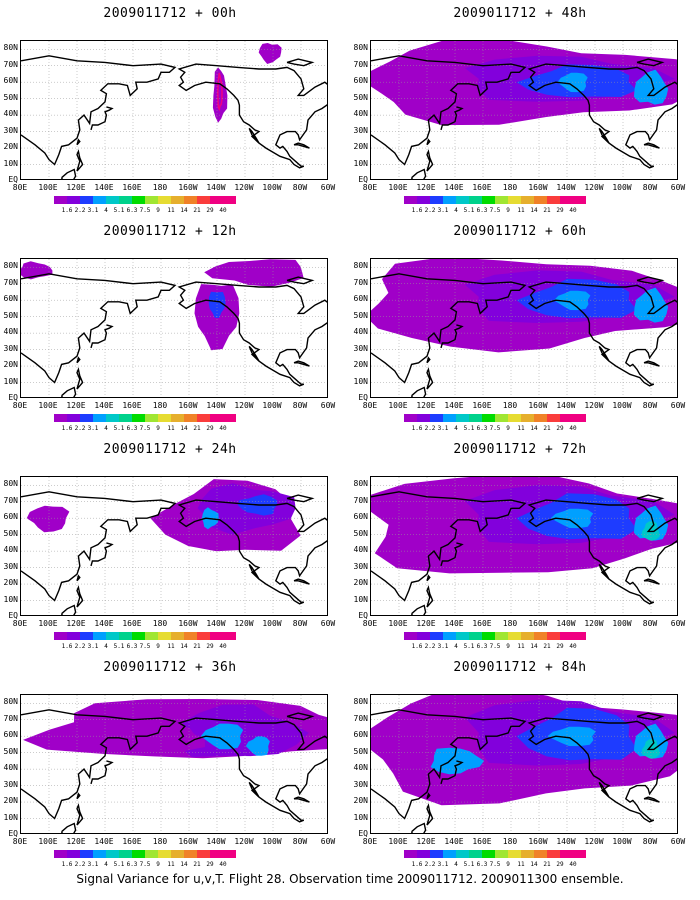  What do you see at coordinates (10, 332) in the screenshot?
I see `lat-tick-label: 40N` at bounding box center [10, 332].